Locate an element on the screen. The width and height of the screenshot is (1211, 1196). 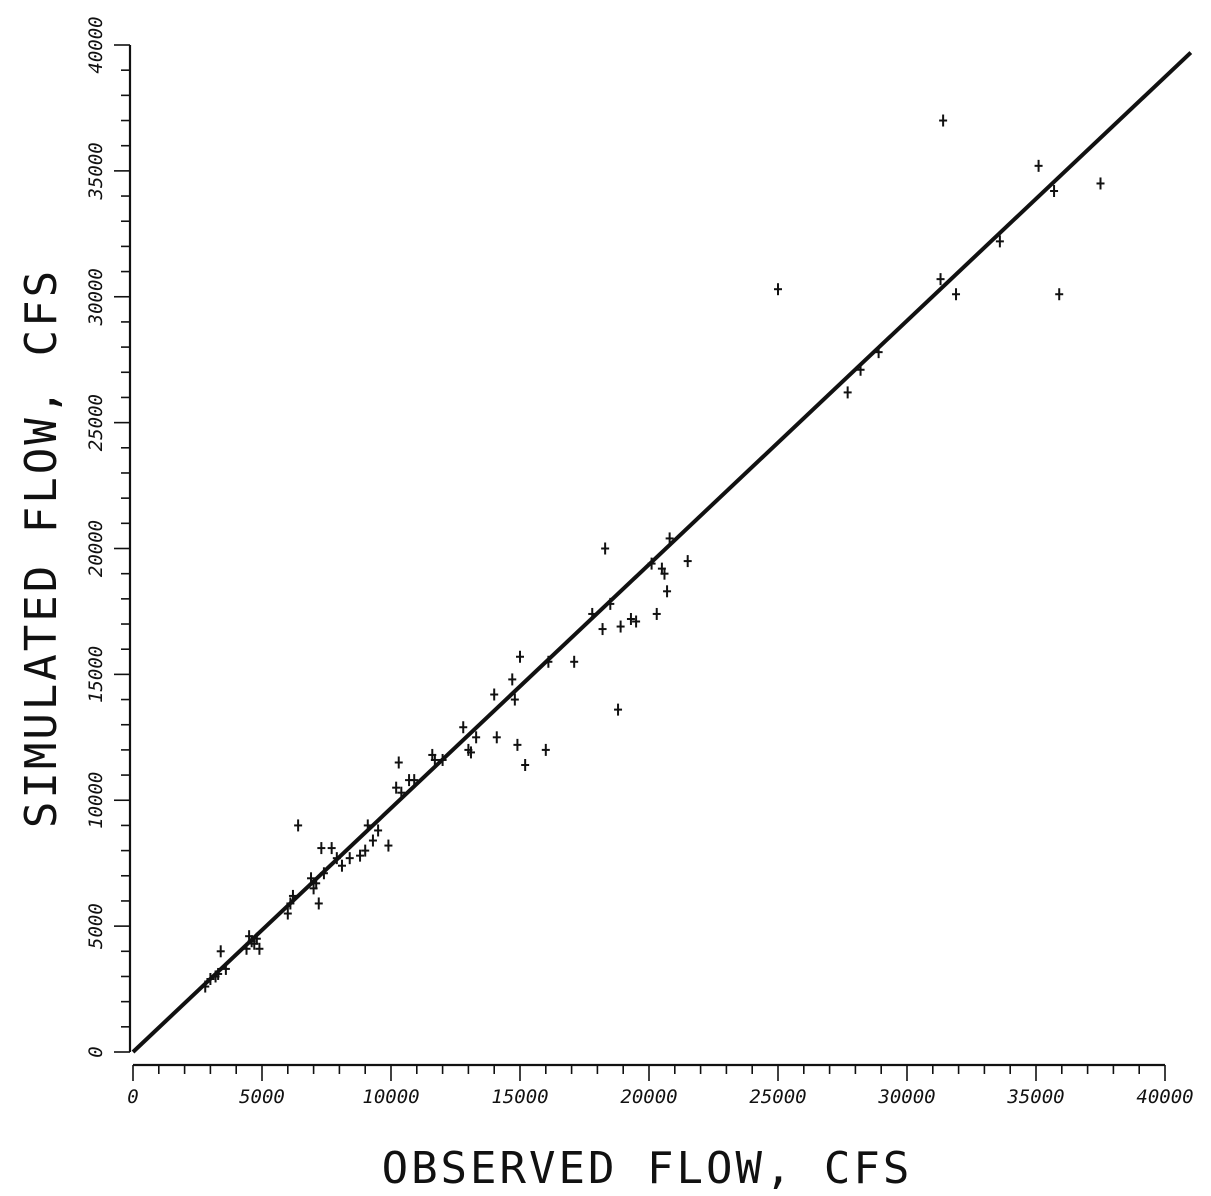
y-tick-label: 30000 is located at coordinates (96, 297).